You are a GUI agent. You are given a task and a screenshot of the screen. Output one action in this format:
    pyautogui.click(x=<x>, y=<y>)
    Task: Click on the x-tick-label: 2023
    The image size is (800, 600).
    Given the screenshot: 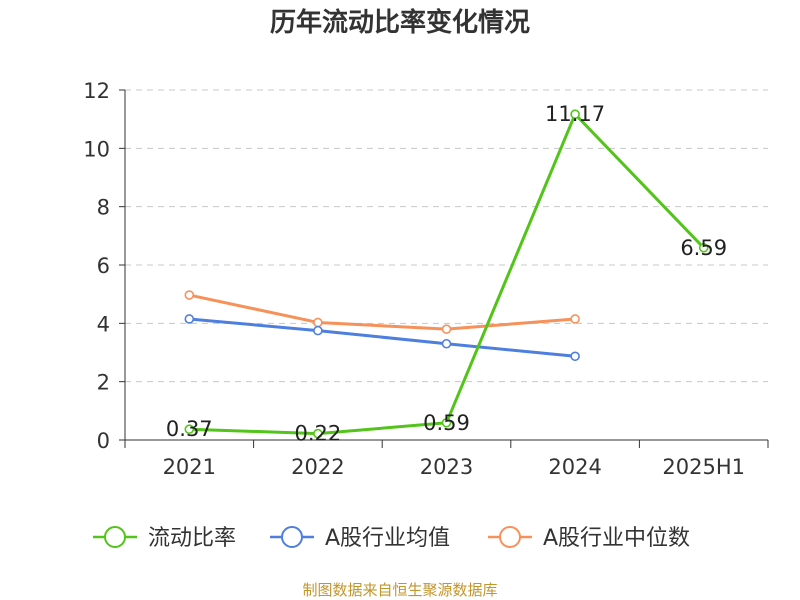 What is the action you would take?
    pyautogui.click(x=446, y=467)
    